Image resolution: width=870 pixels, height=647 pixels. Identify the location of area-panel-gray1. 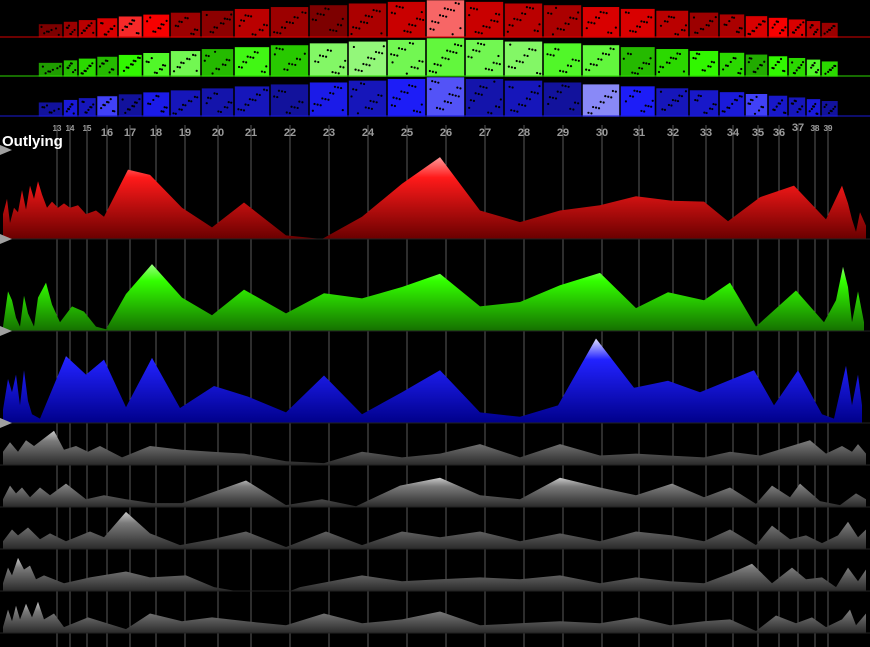
(435, 448).